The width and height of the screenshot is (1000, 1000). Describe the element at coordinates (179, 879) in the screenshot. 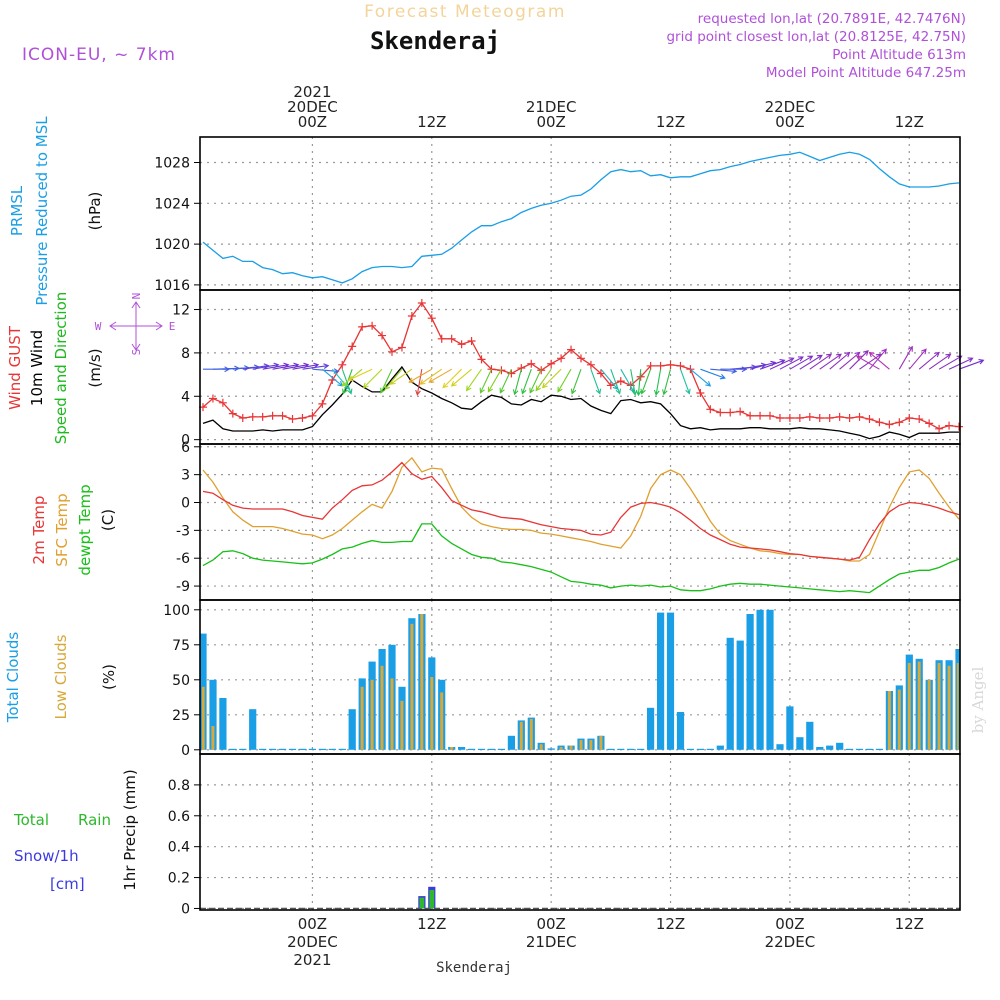

I see `y-tick-label: 0.2` at that location.